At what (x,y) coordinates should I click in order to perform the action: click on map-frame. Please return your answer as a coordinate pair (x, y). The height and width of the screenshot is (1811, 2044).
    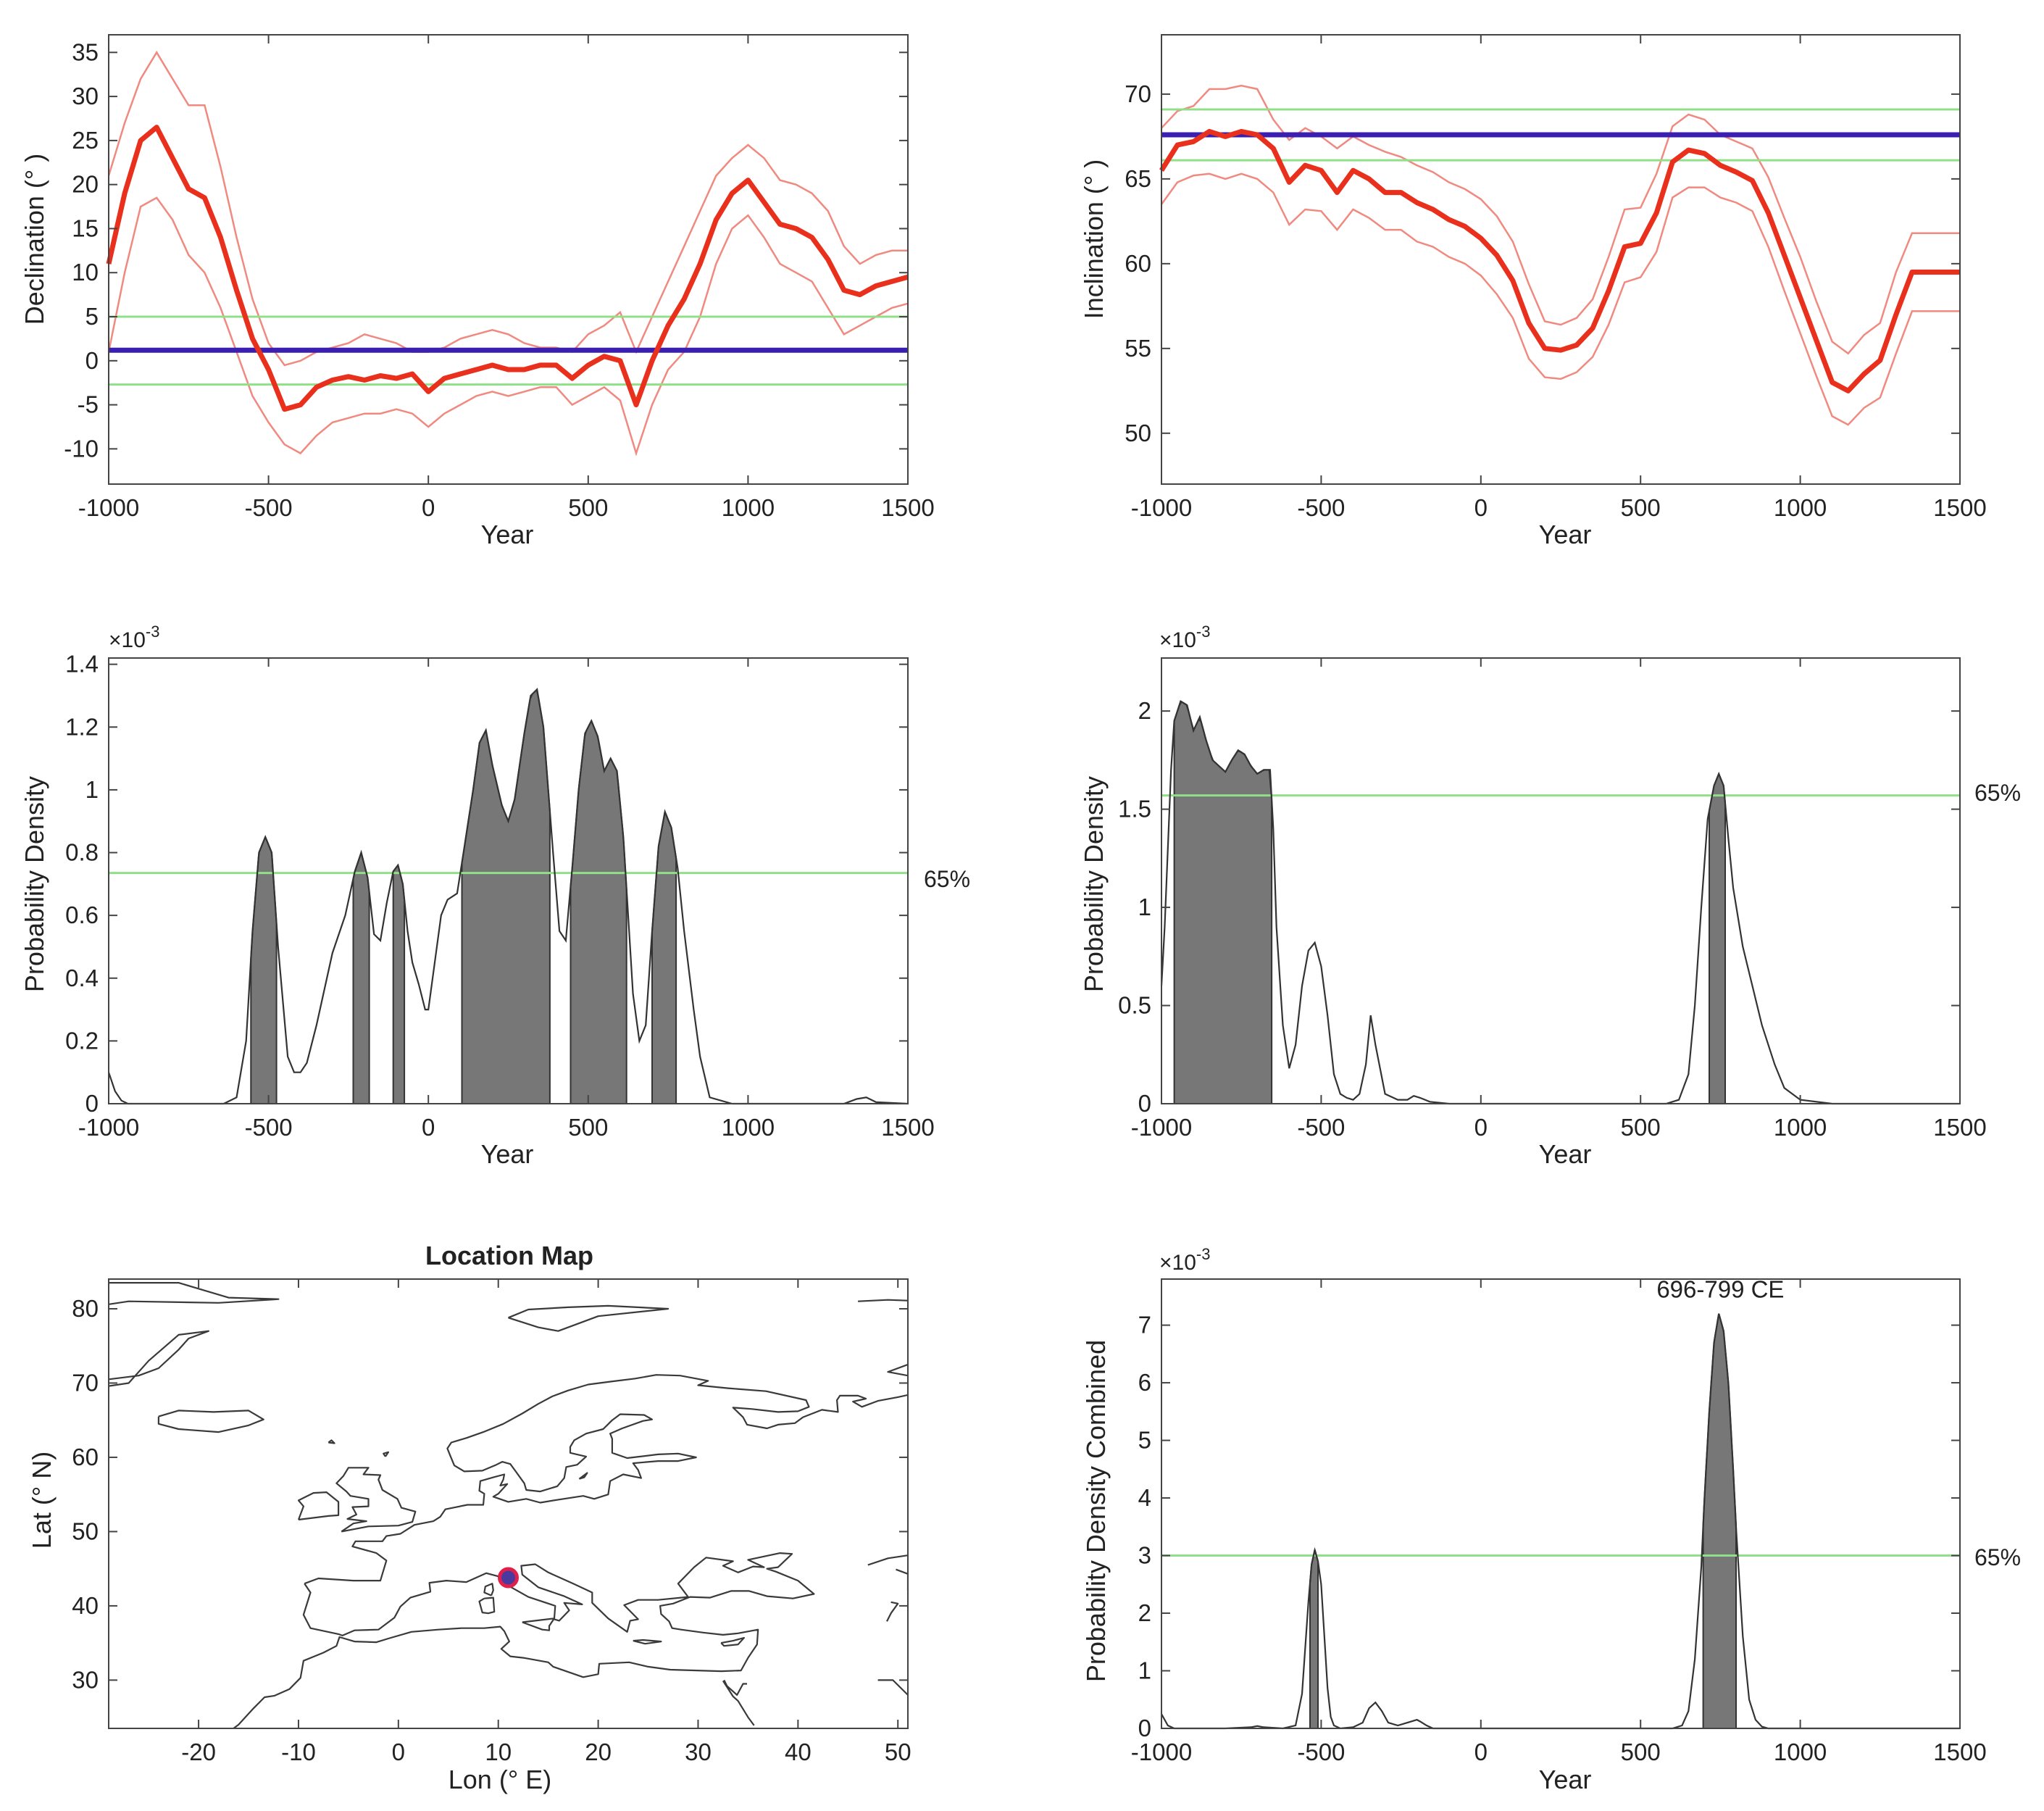
    Looking at the image, I should click on (508, 1503).